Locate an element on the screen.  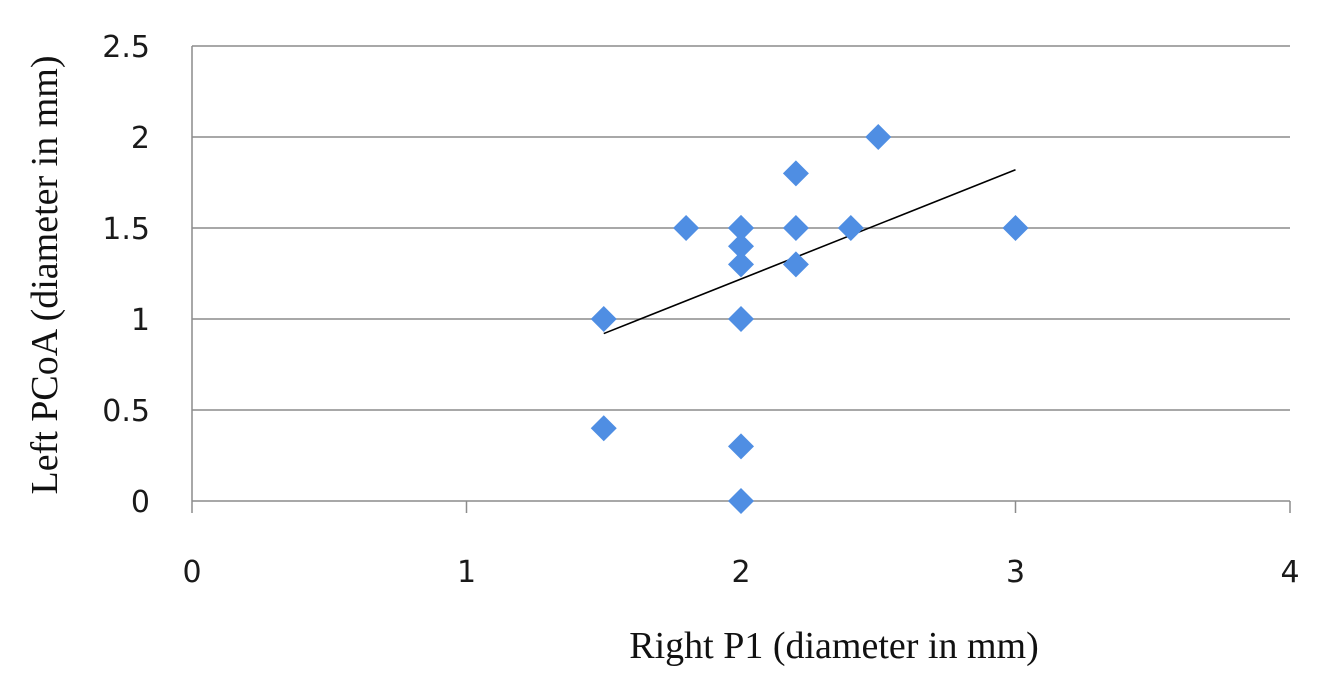
trendline-layer is located at coordinates (809, 252).